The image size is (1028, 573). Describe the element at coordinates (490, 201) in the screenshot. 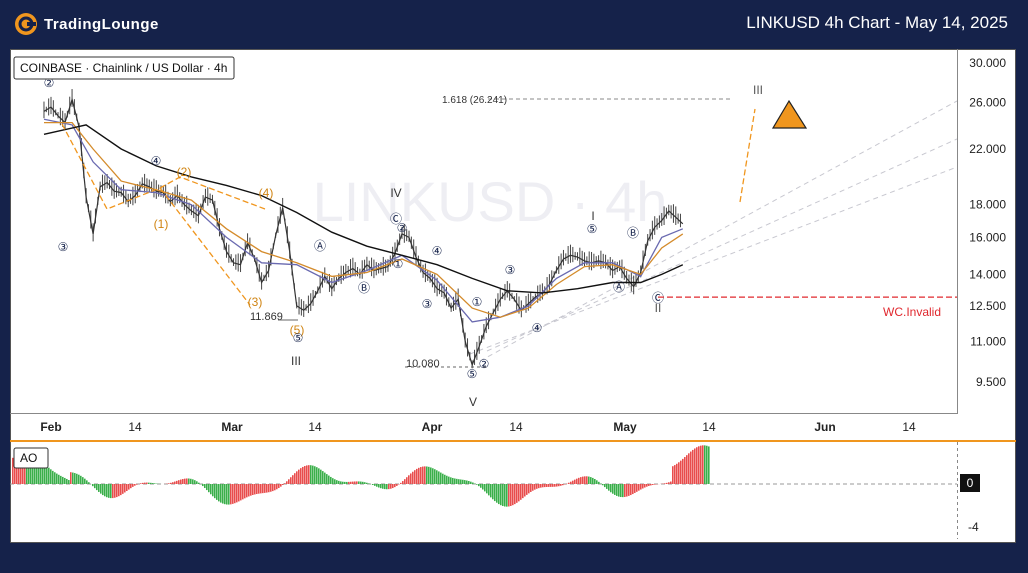

I see `watermark: LINKUSD · 4h` at that location.